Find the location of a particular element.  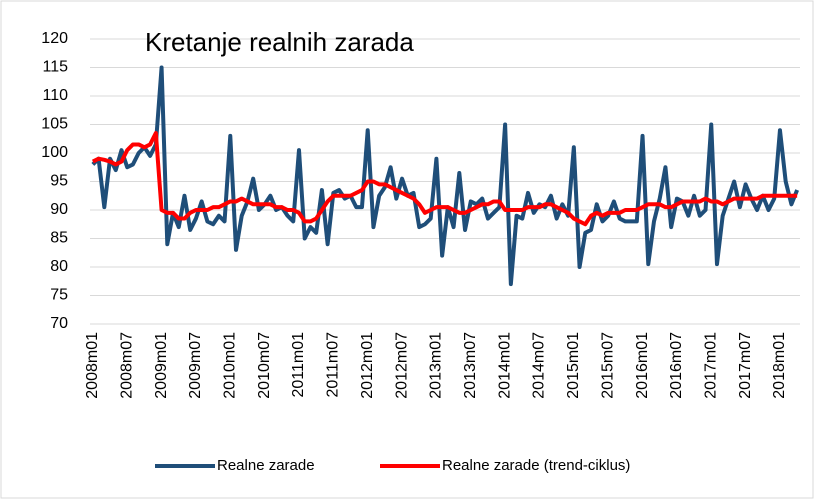

y-tick-label: 95 is located at coordinates (59, 181).